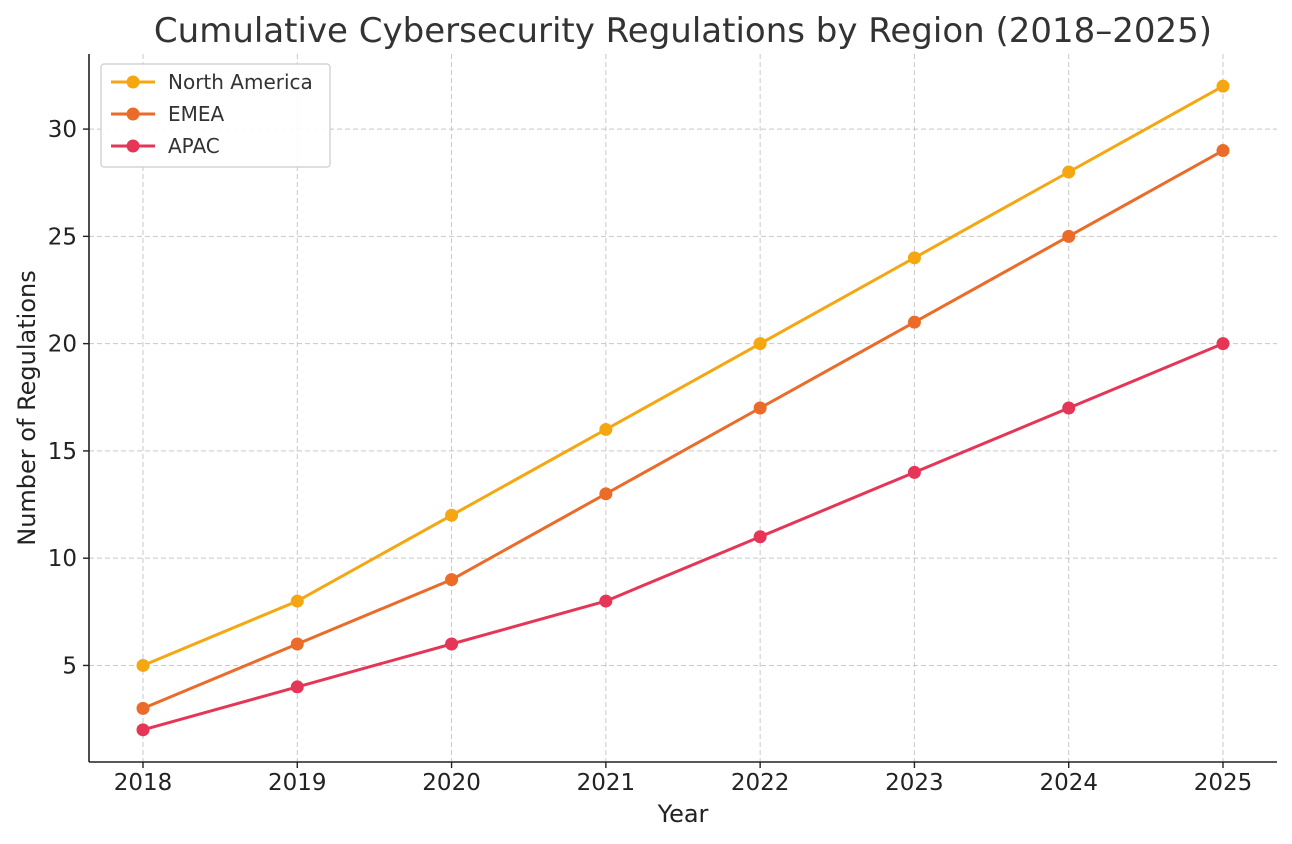 This screenshot has width=1292, height=844. Describe the element at coordinates (62, 559) in the screenshot. I see `y-tick-label: 10` at that location.